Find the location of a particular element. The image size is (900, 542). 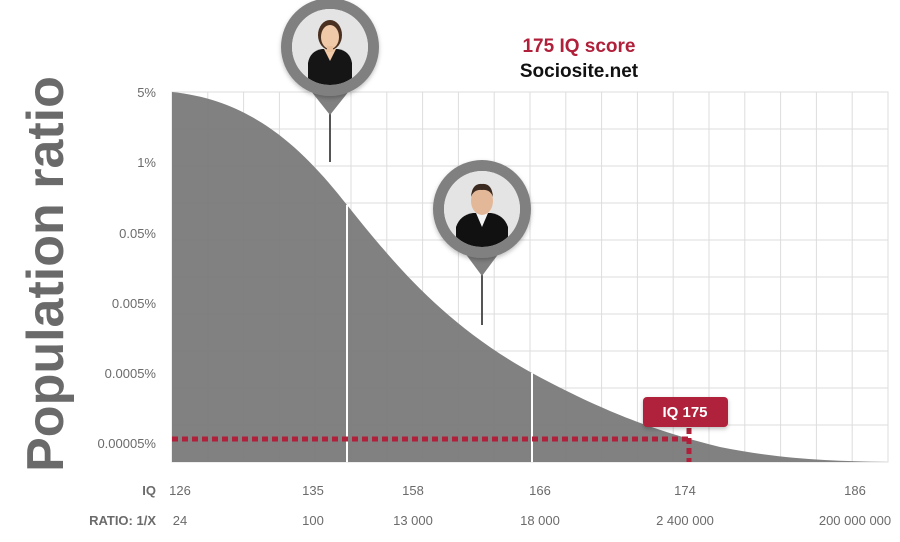

y-tick-label: 1% is located at coordinates (146, 162).